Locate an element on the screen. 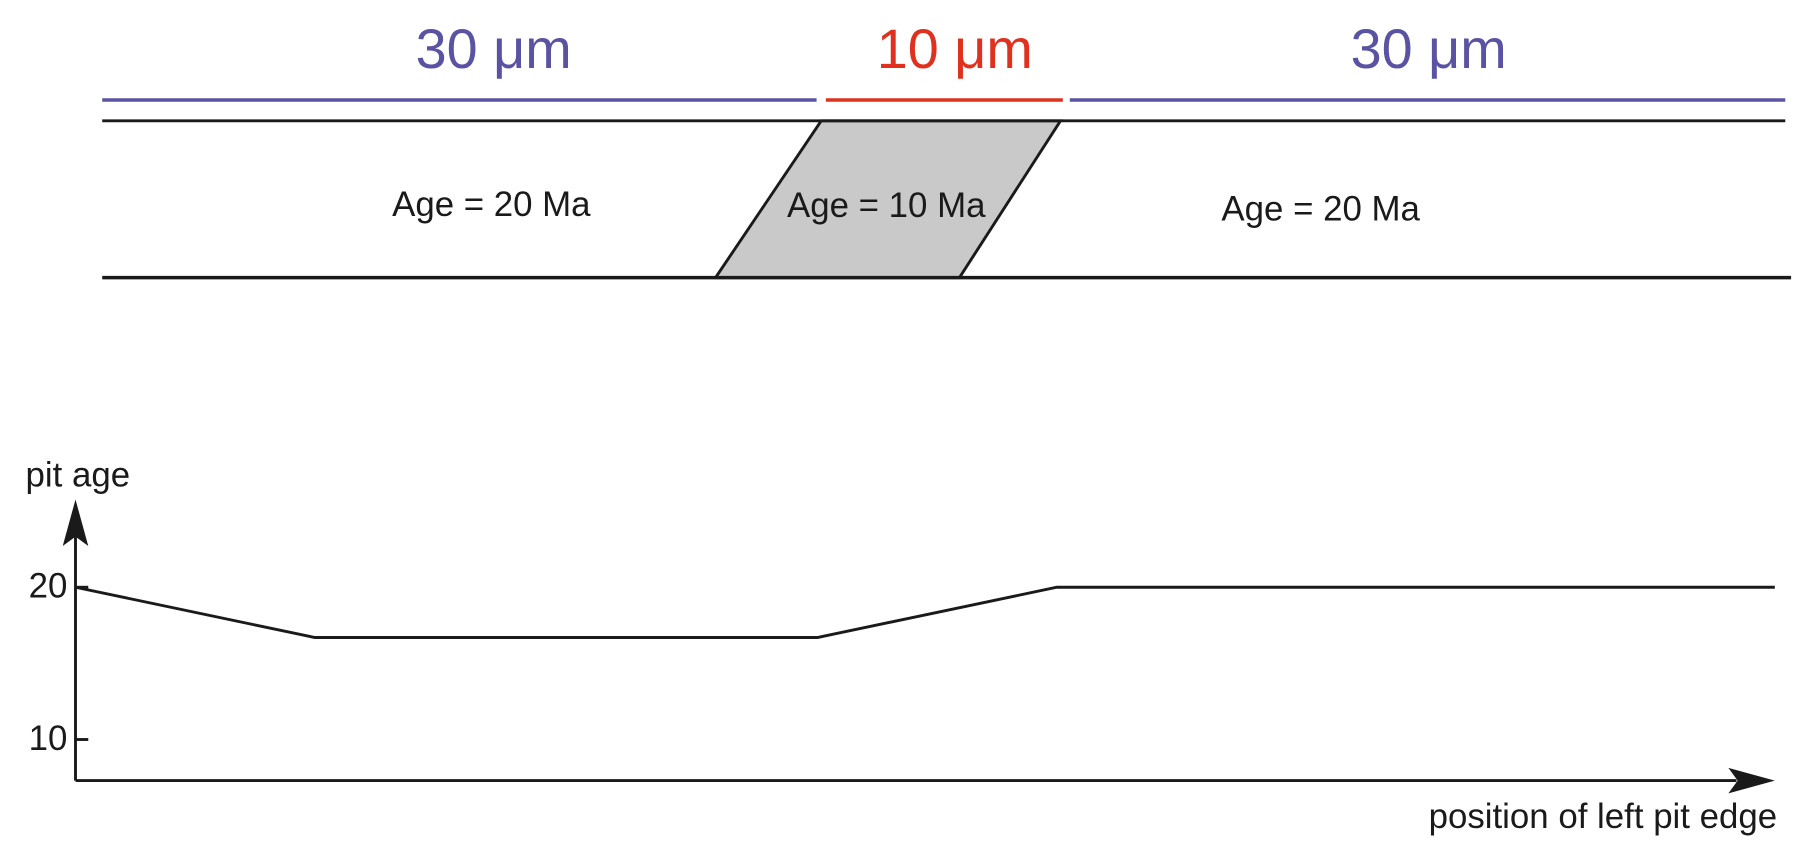 The width and height of the screenshot is (1812, 855). y-tick-label: 20 is located at coordinates (48, 586).